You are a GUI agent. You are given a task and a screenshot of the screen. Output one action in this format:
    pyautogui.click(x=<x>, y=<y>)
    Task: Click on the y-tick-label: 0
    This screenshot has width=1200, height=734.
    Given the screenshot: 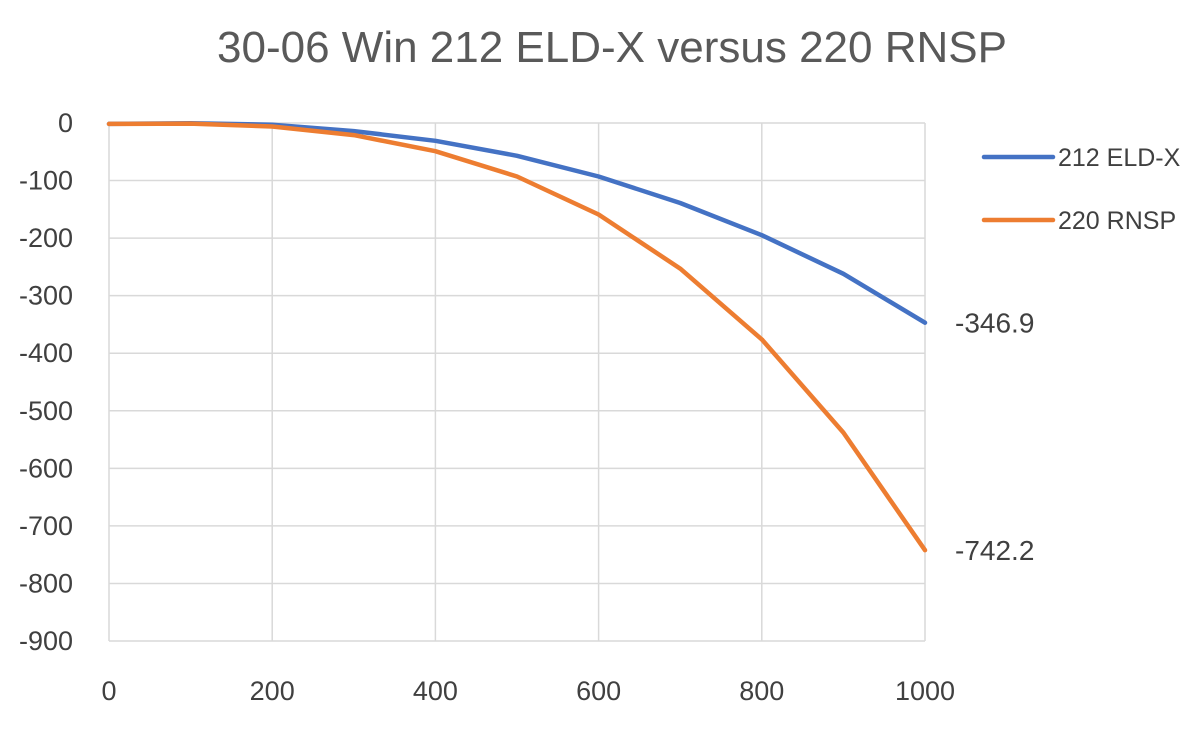 What is the action you would take?
    pyautogui.click(x=65, y=123)
    